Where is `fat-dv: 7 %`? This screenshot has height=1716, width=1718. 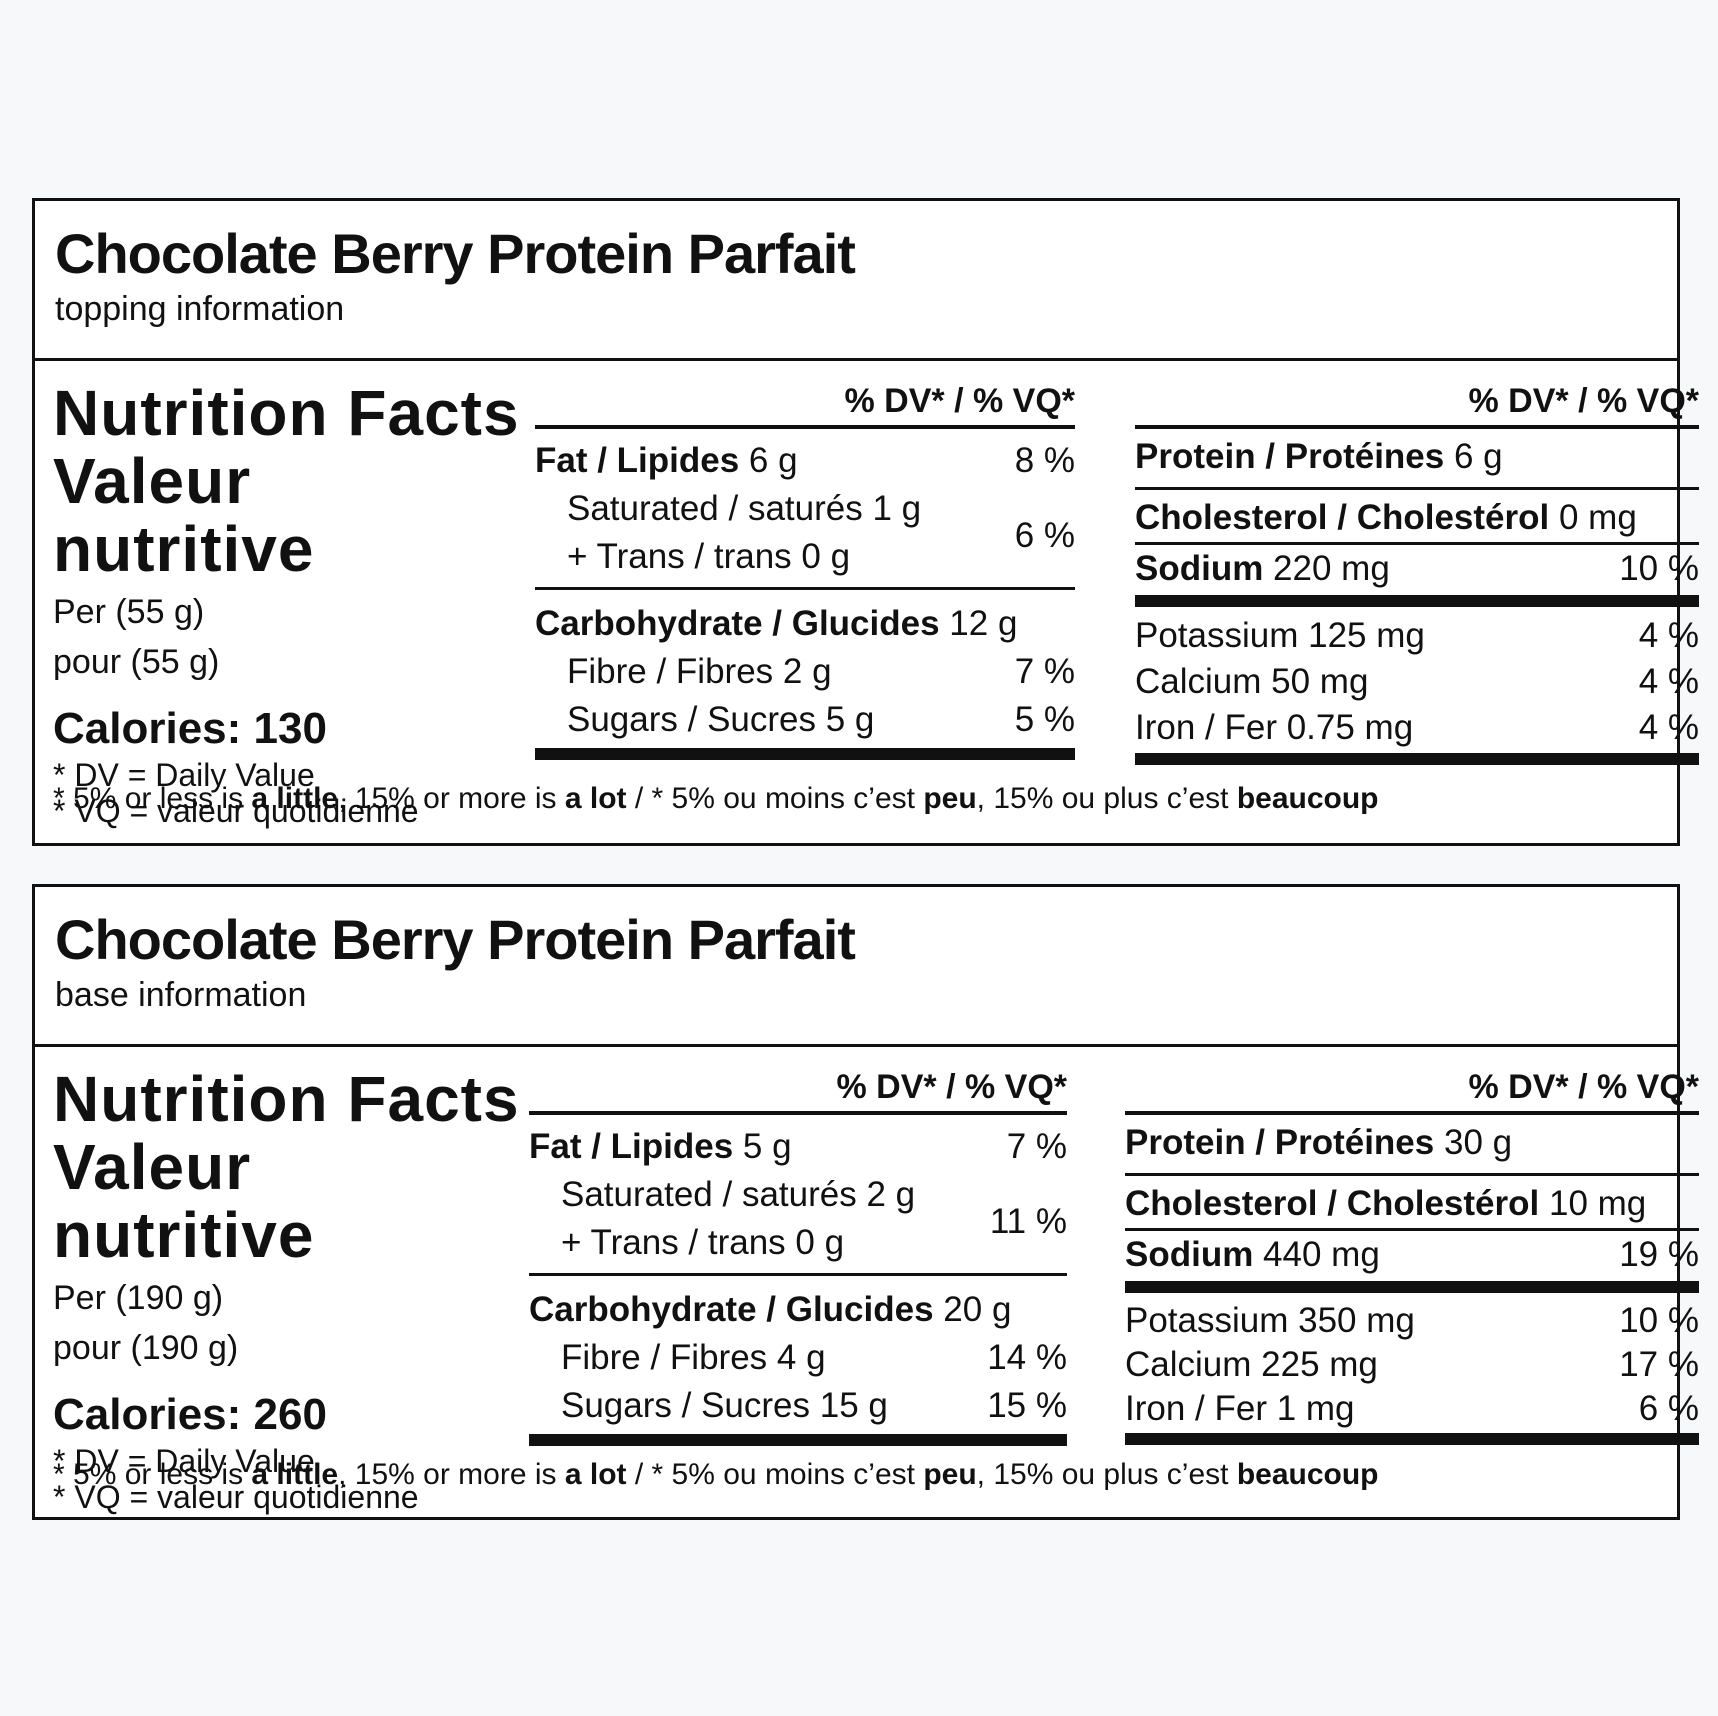 fat-dv: 7 % is located at coordinates (1036, 1146).